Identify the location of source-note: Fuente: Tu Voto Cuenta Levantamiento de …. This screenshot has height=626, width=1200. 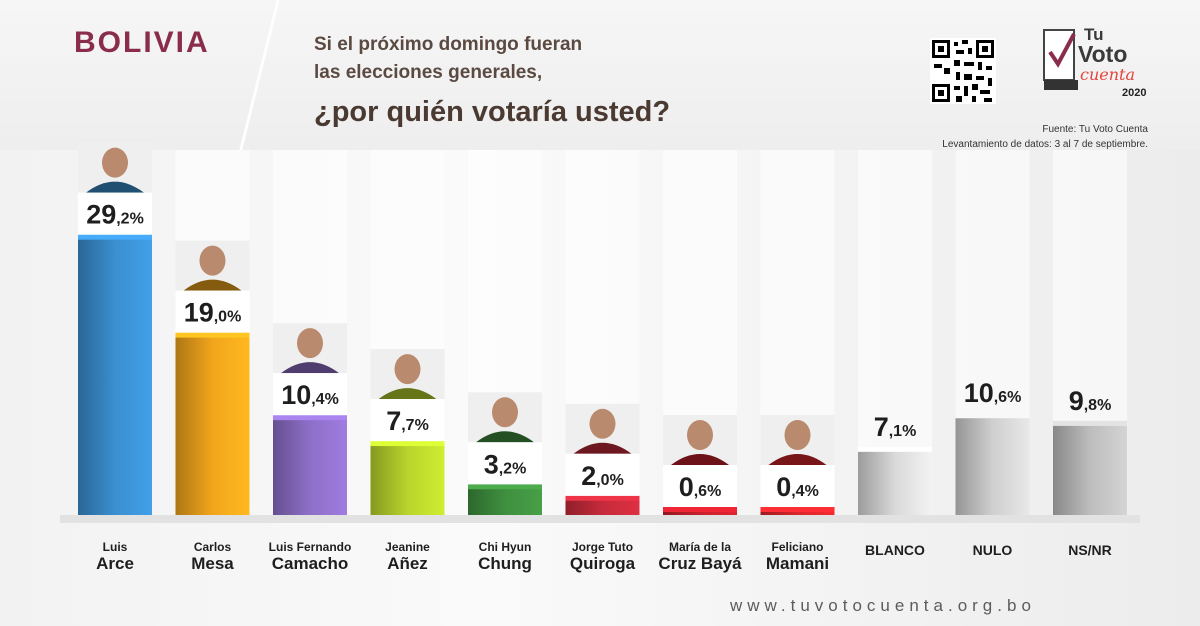
(1045, 137).